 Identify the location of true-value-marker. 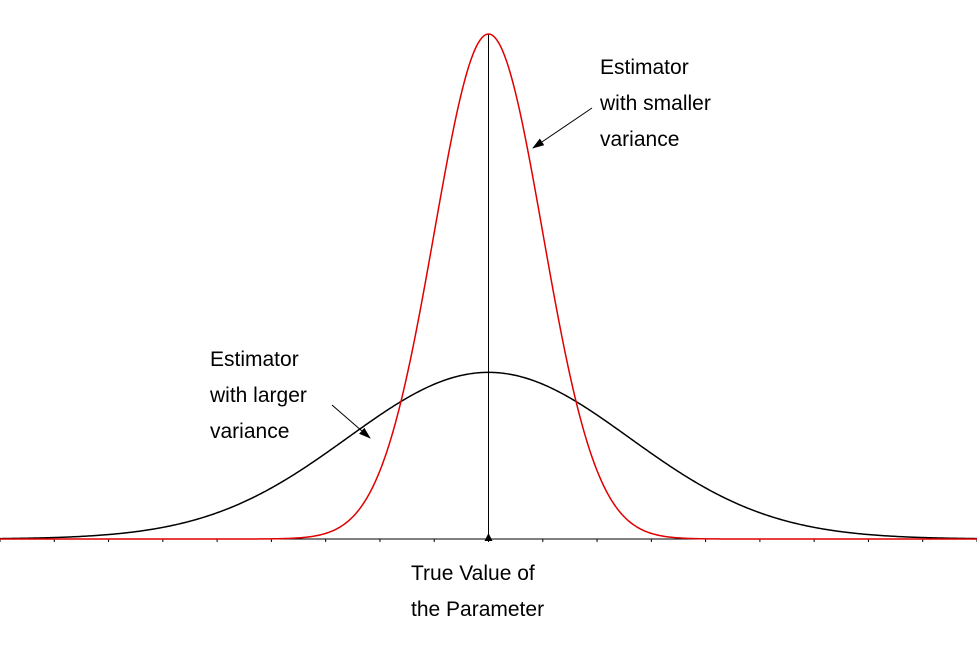
(488, 537).